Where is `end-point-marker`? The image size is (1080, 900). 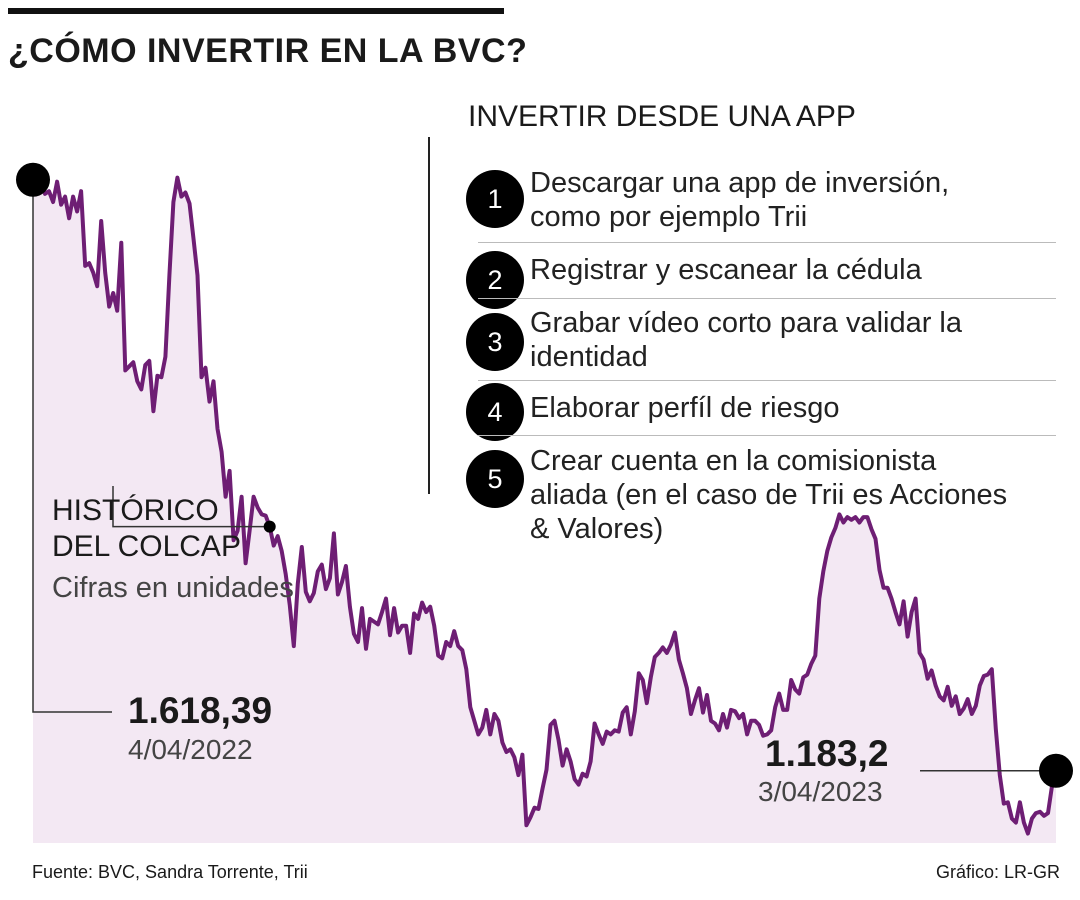 end-point-marker is located at coordinates (1056, 770).